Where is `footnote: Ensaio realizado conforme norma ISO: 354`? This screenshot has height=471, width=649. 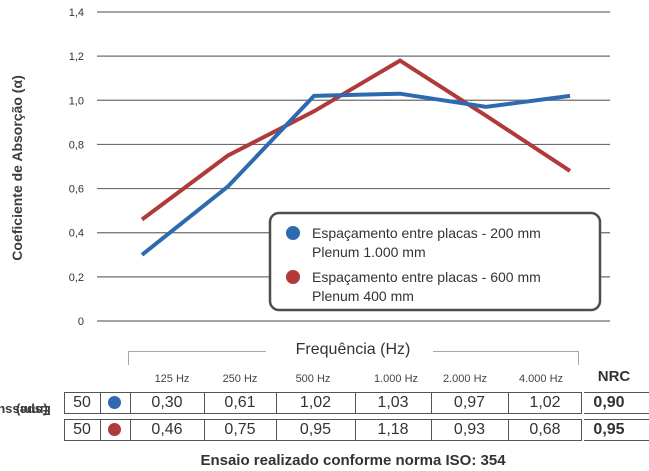 footnote: Ensaio realizado conforme norma ISO: 354 is located at coordinates (353, 460).